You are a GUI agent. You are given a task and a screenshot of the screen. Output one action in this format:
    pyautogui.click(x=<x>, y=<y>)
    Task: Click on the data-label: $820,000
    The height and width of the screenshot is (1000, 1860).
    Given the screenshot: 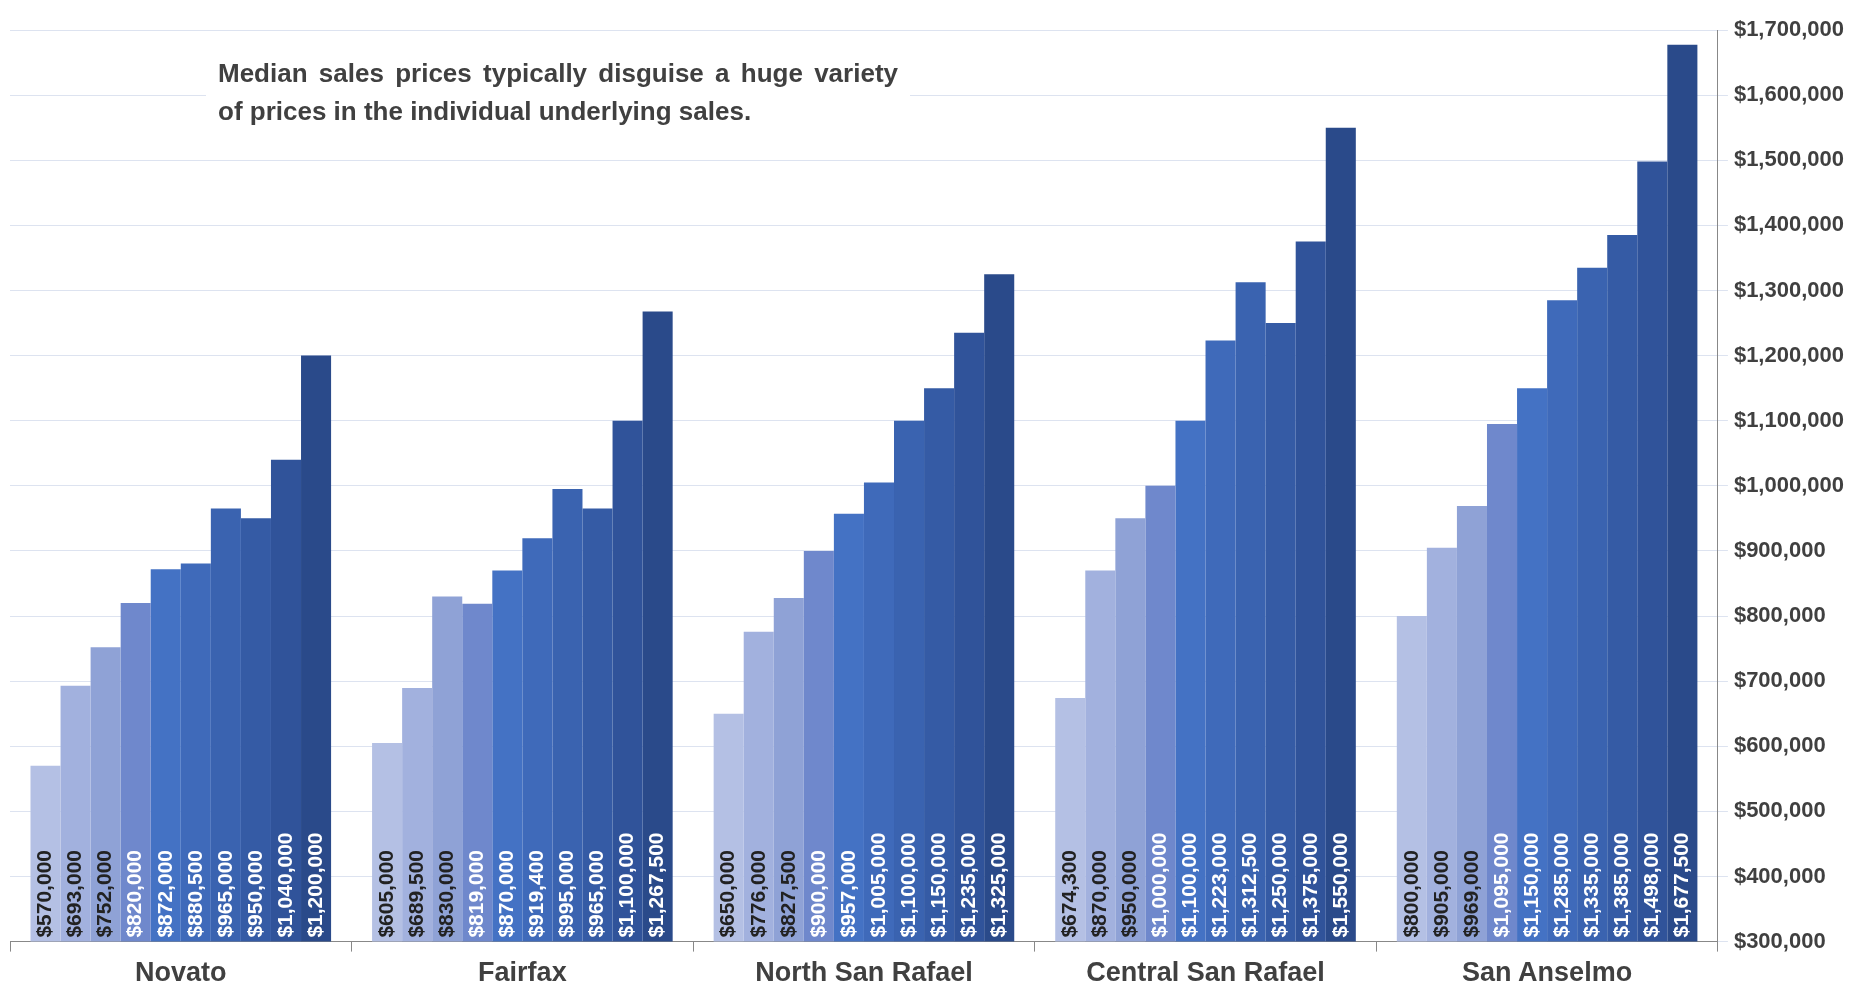 What is the action you would take?
    pyautogui.click(x=134, y=894)
    